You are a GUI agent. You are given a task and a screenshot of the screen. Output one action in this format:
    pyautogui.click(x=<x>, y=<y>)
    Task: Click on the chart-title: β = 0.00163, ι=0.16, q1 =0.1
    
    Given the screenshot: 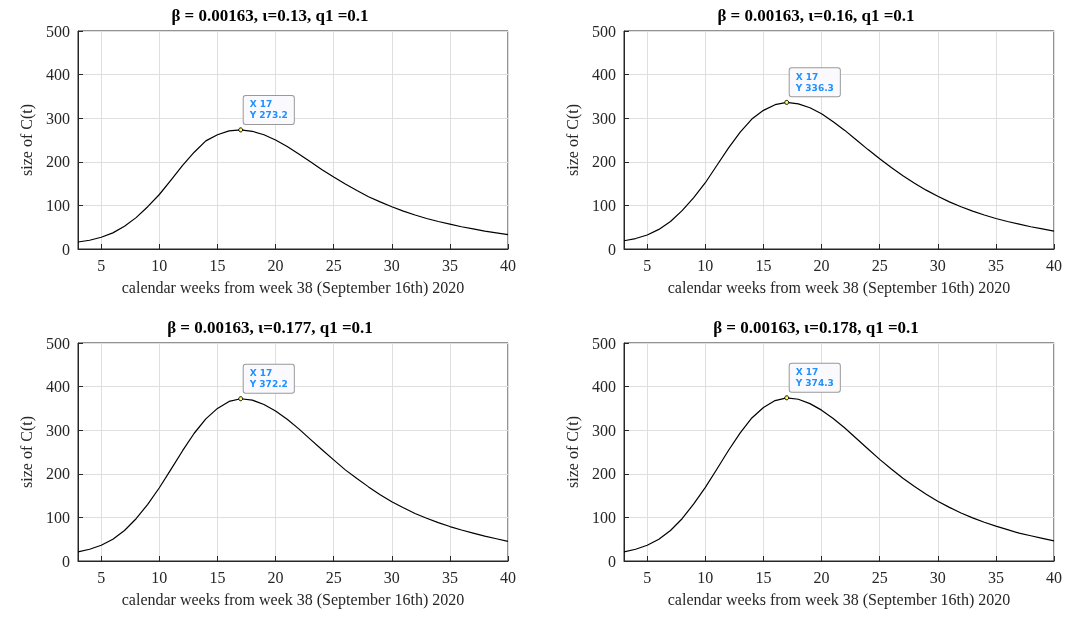 What is the action you would take?
    pyautogui.click(x=816, y=15)
    